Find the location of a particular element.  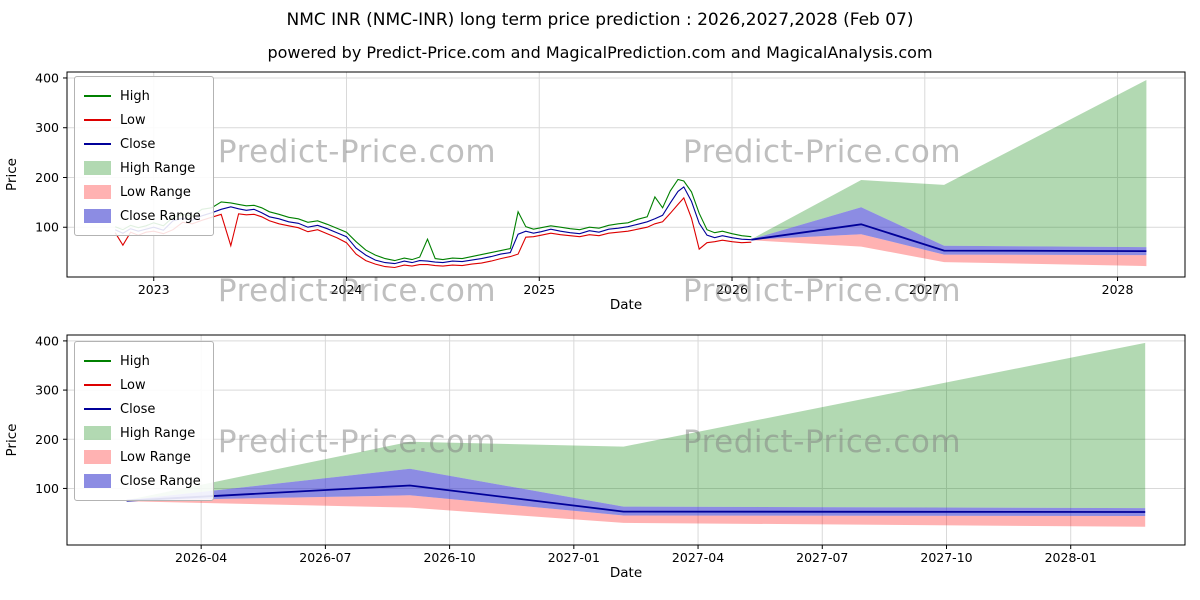

low-line is located at coordinates (433, 232).